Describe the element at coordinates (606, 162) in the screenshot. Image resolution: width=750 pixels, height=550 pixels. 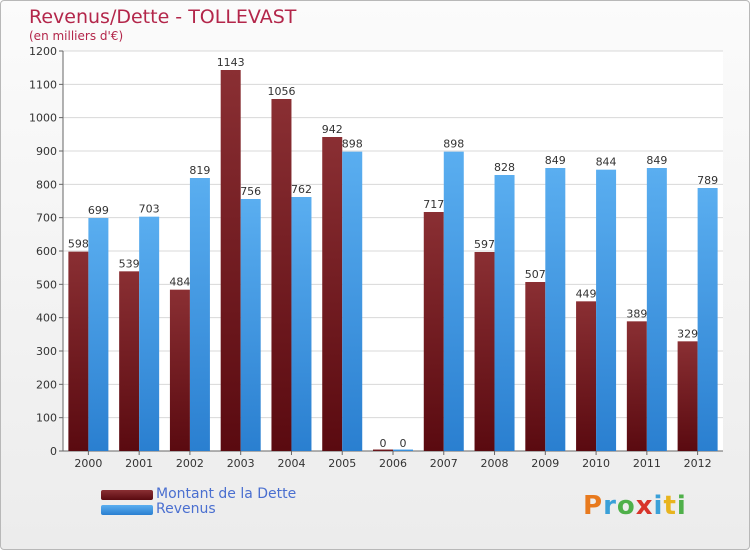
I see `data-label-revenus: 844` at that location.